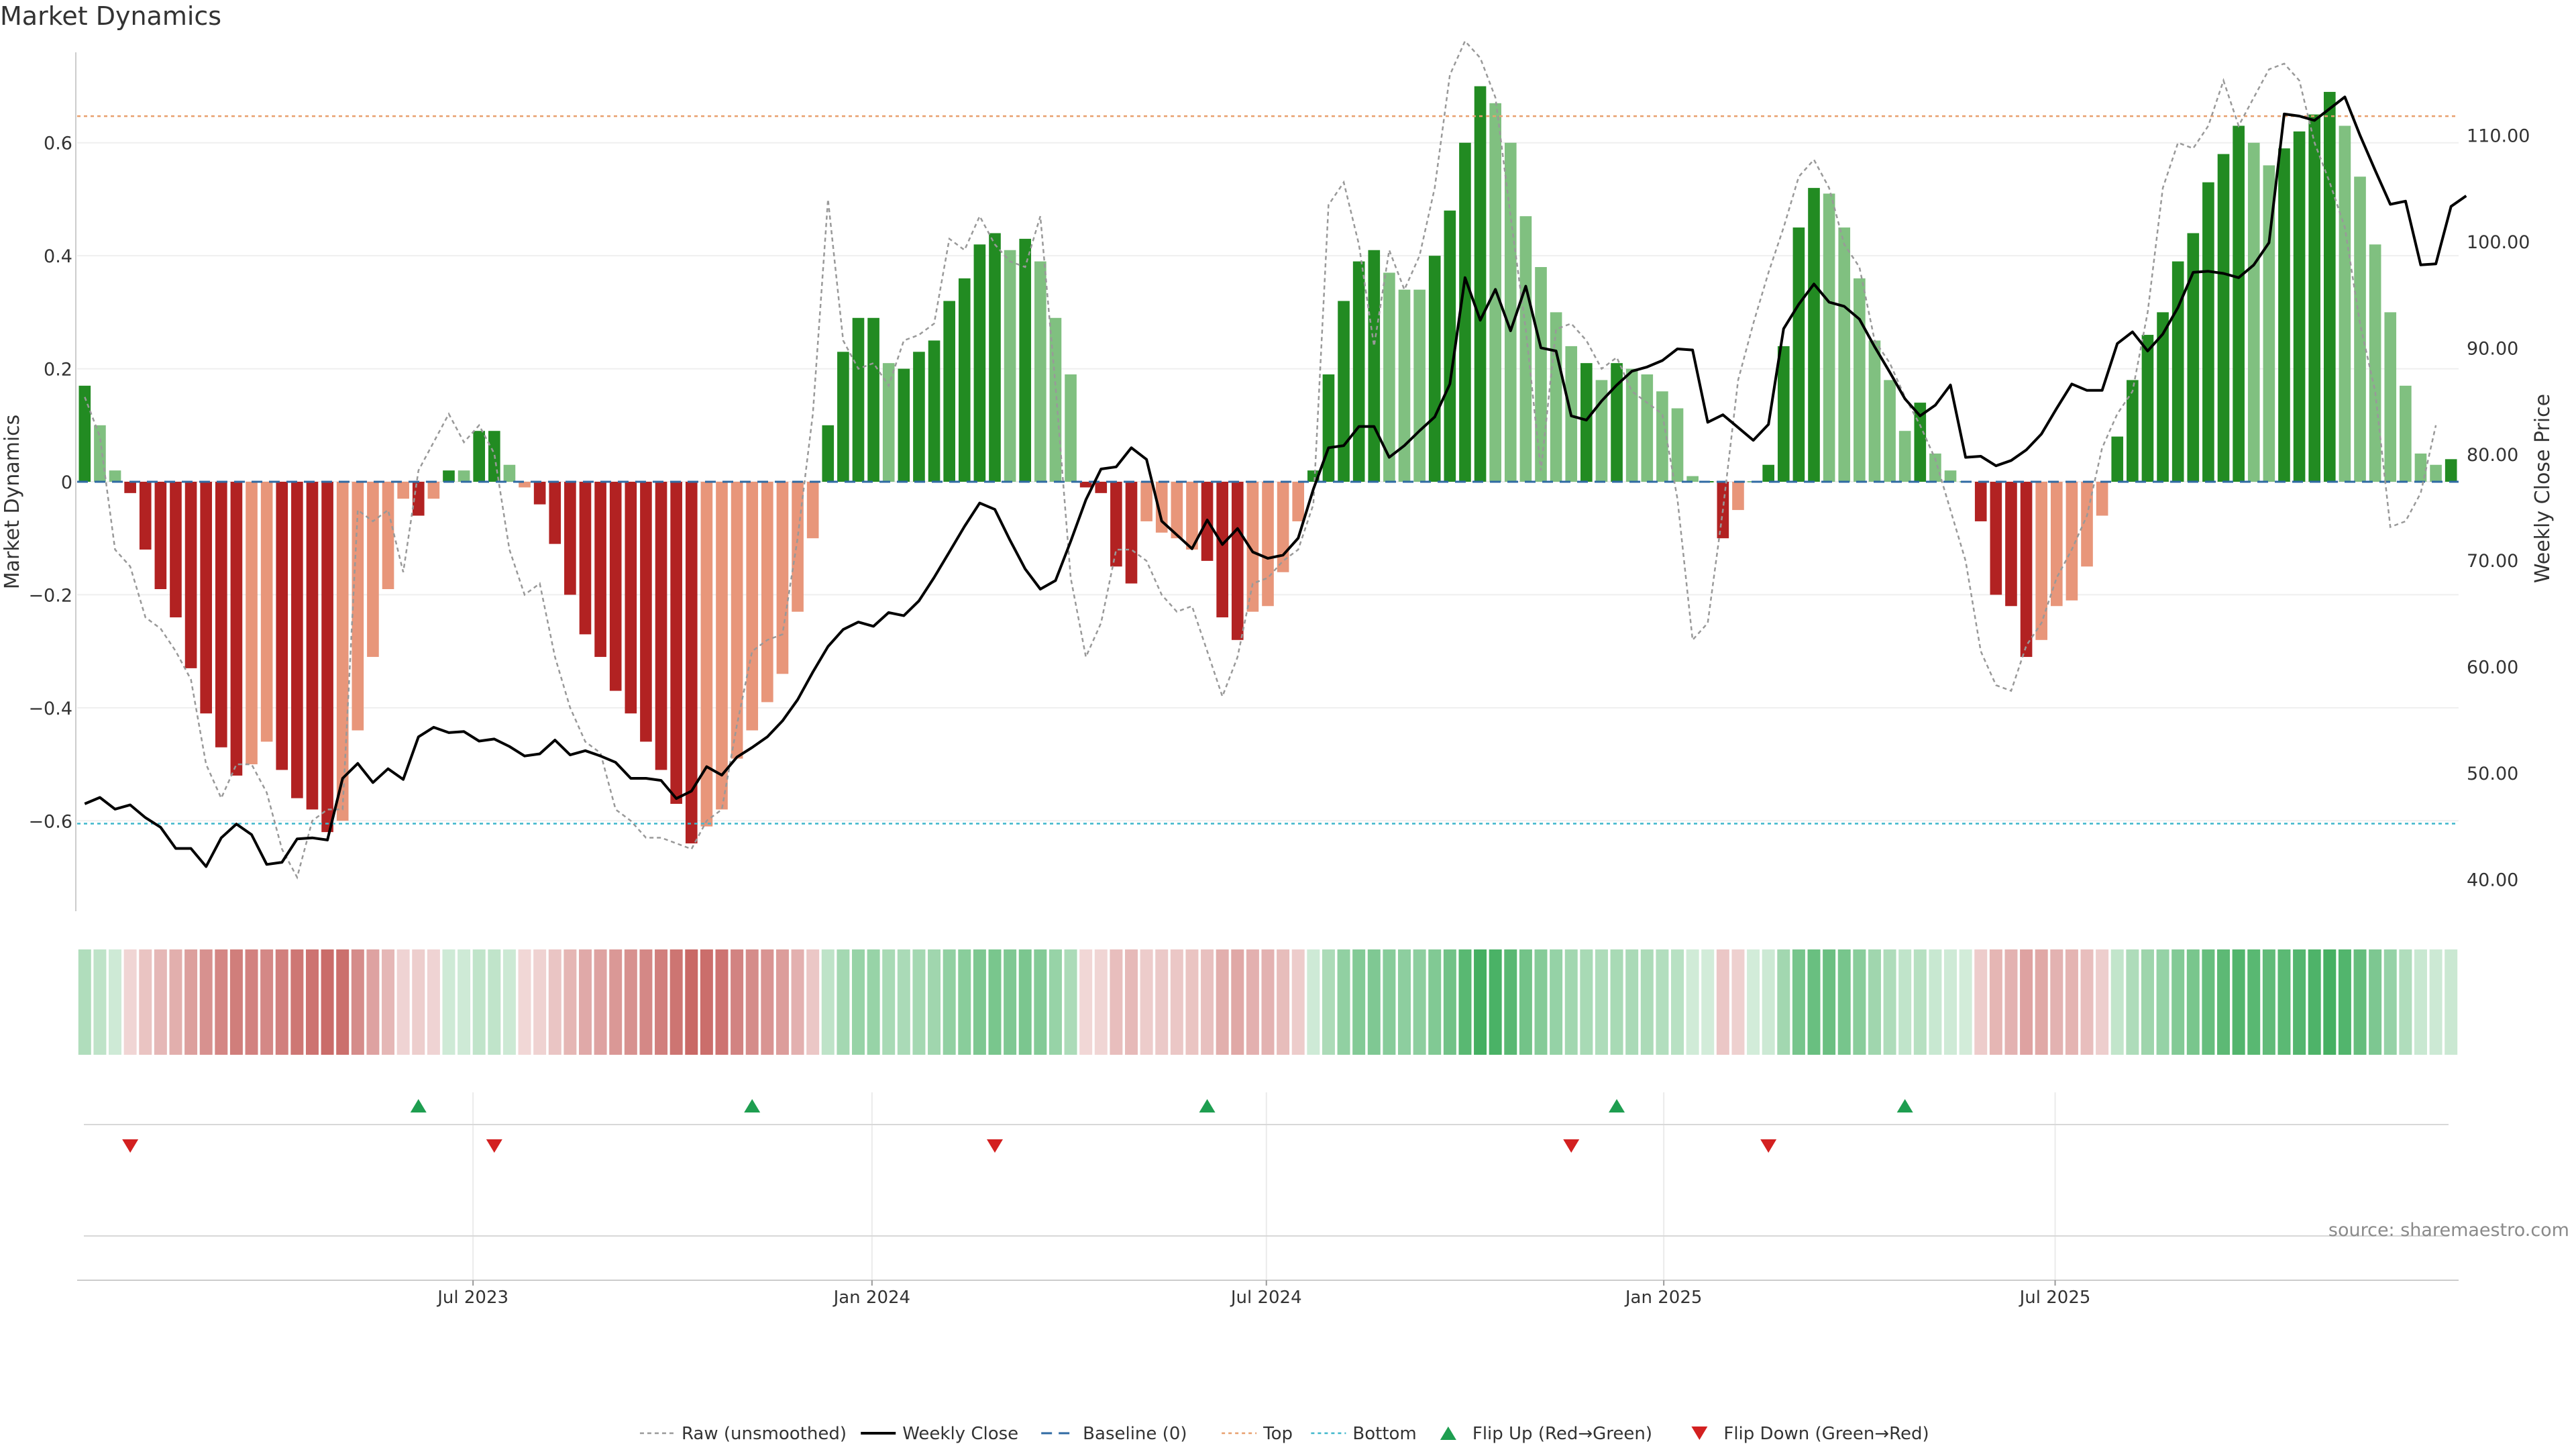 Image resolution: width=2576 pixels, height=1452 pixels. What do you see at coordinates (58, 144) in the screenshot?
I see `left-tick-label-6: 0.6` at bounding box center [58, 144].